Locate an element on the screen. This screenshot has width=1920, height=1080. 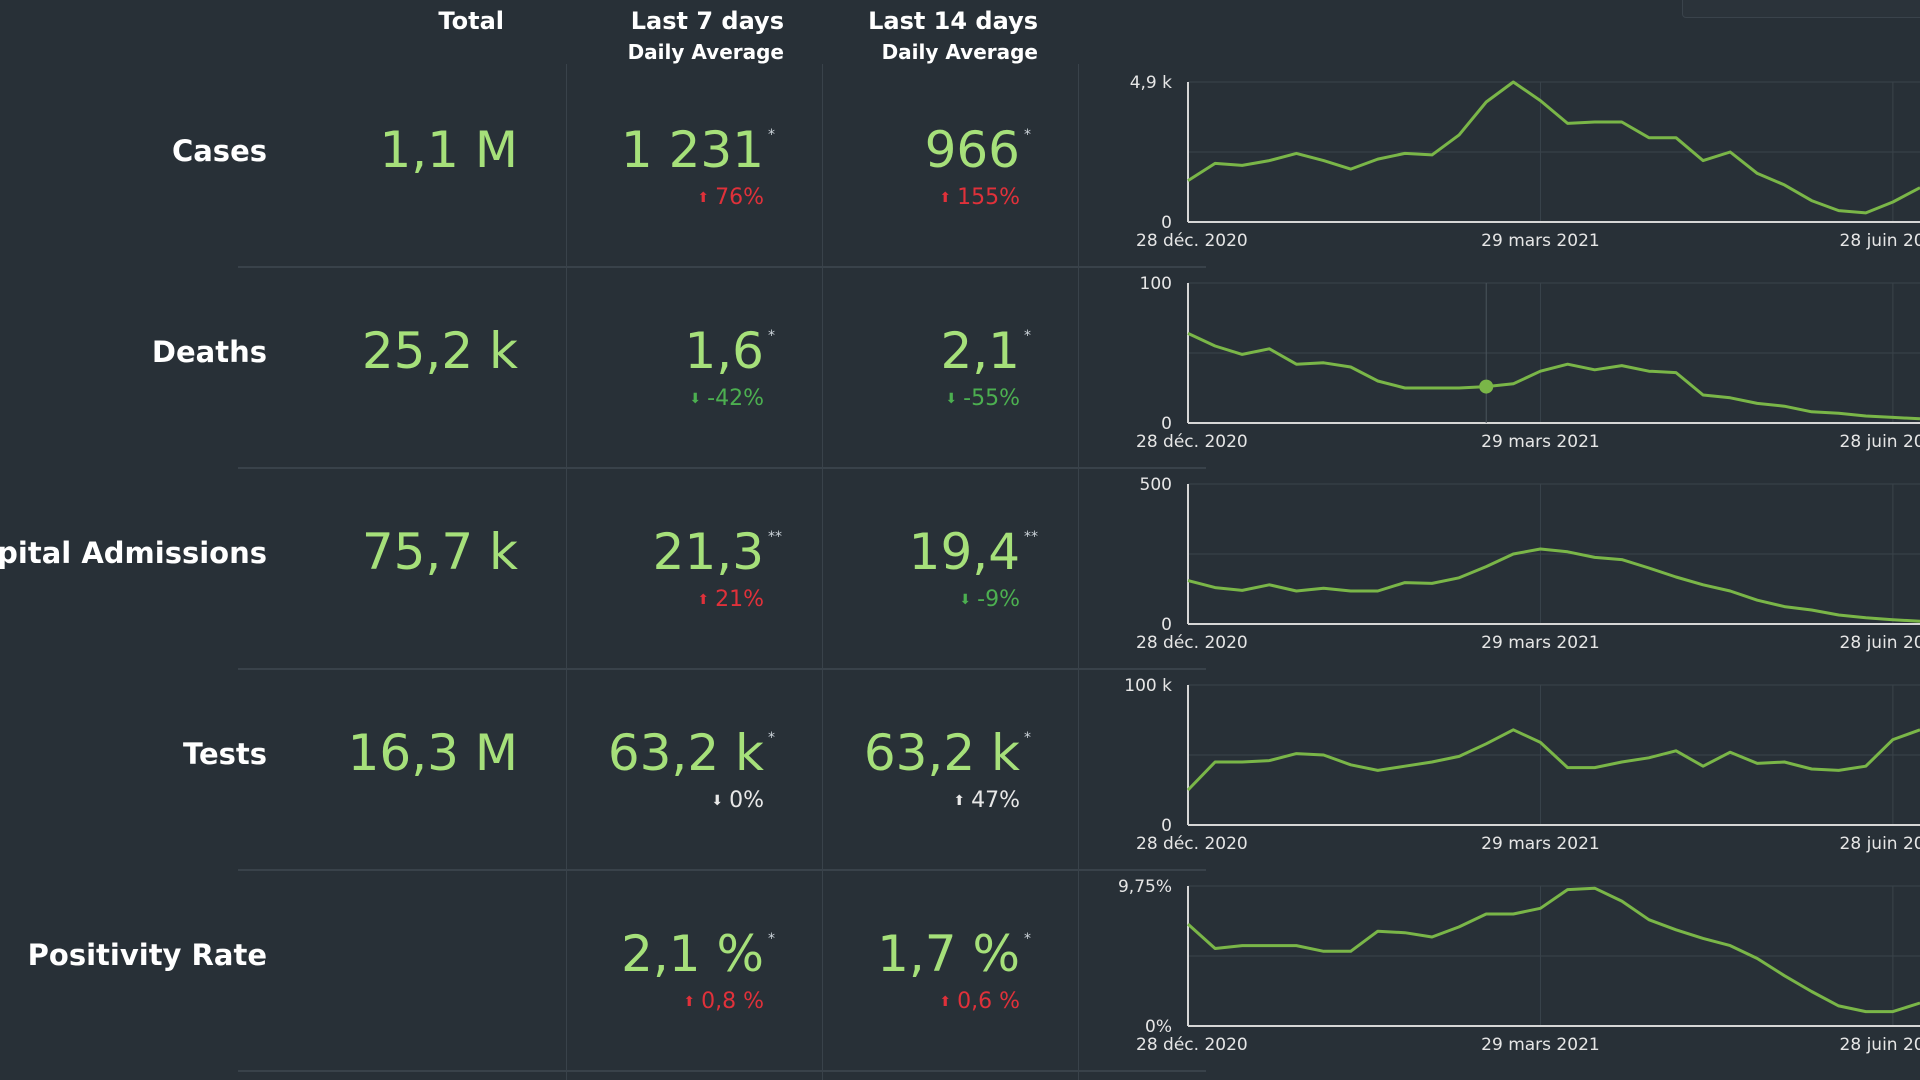
last7-change: ⬇ -42% is located at coordinates (662, 399).